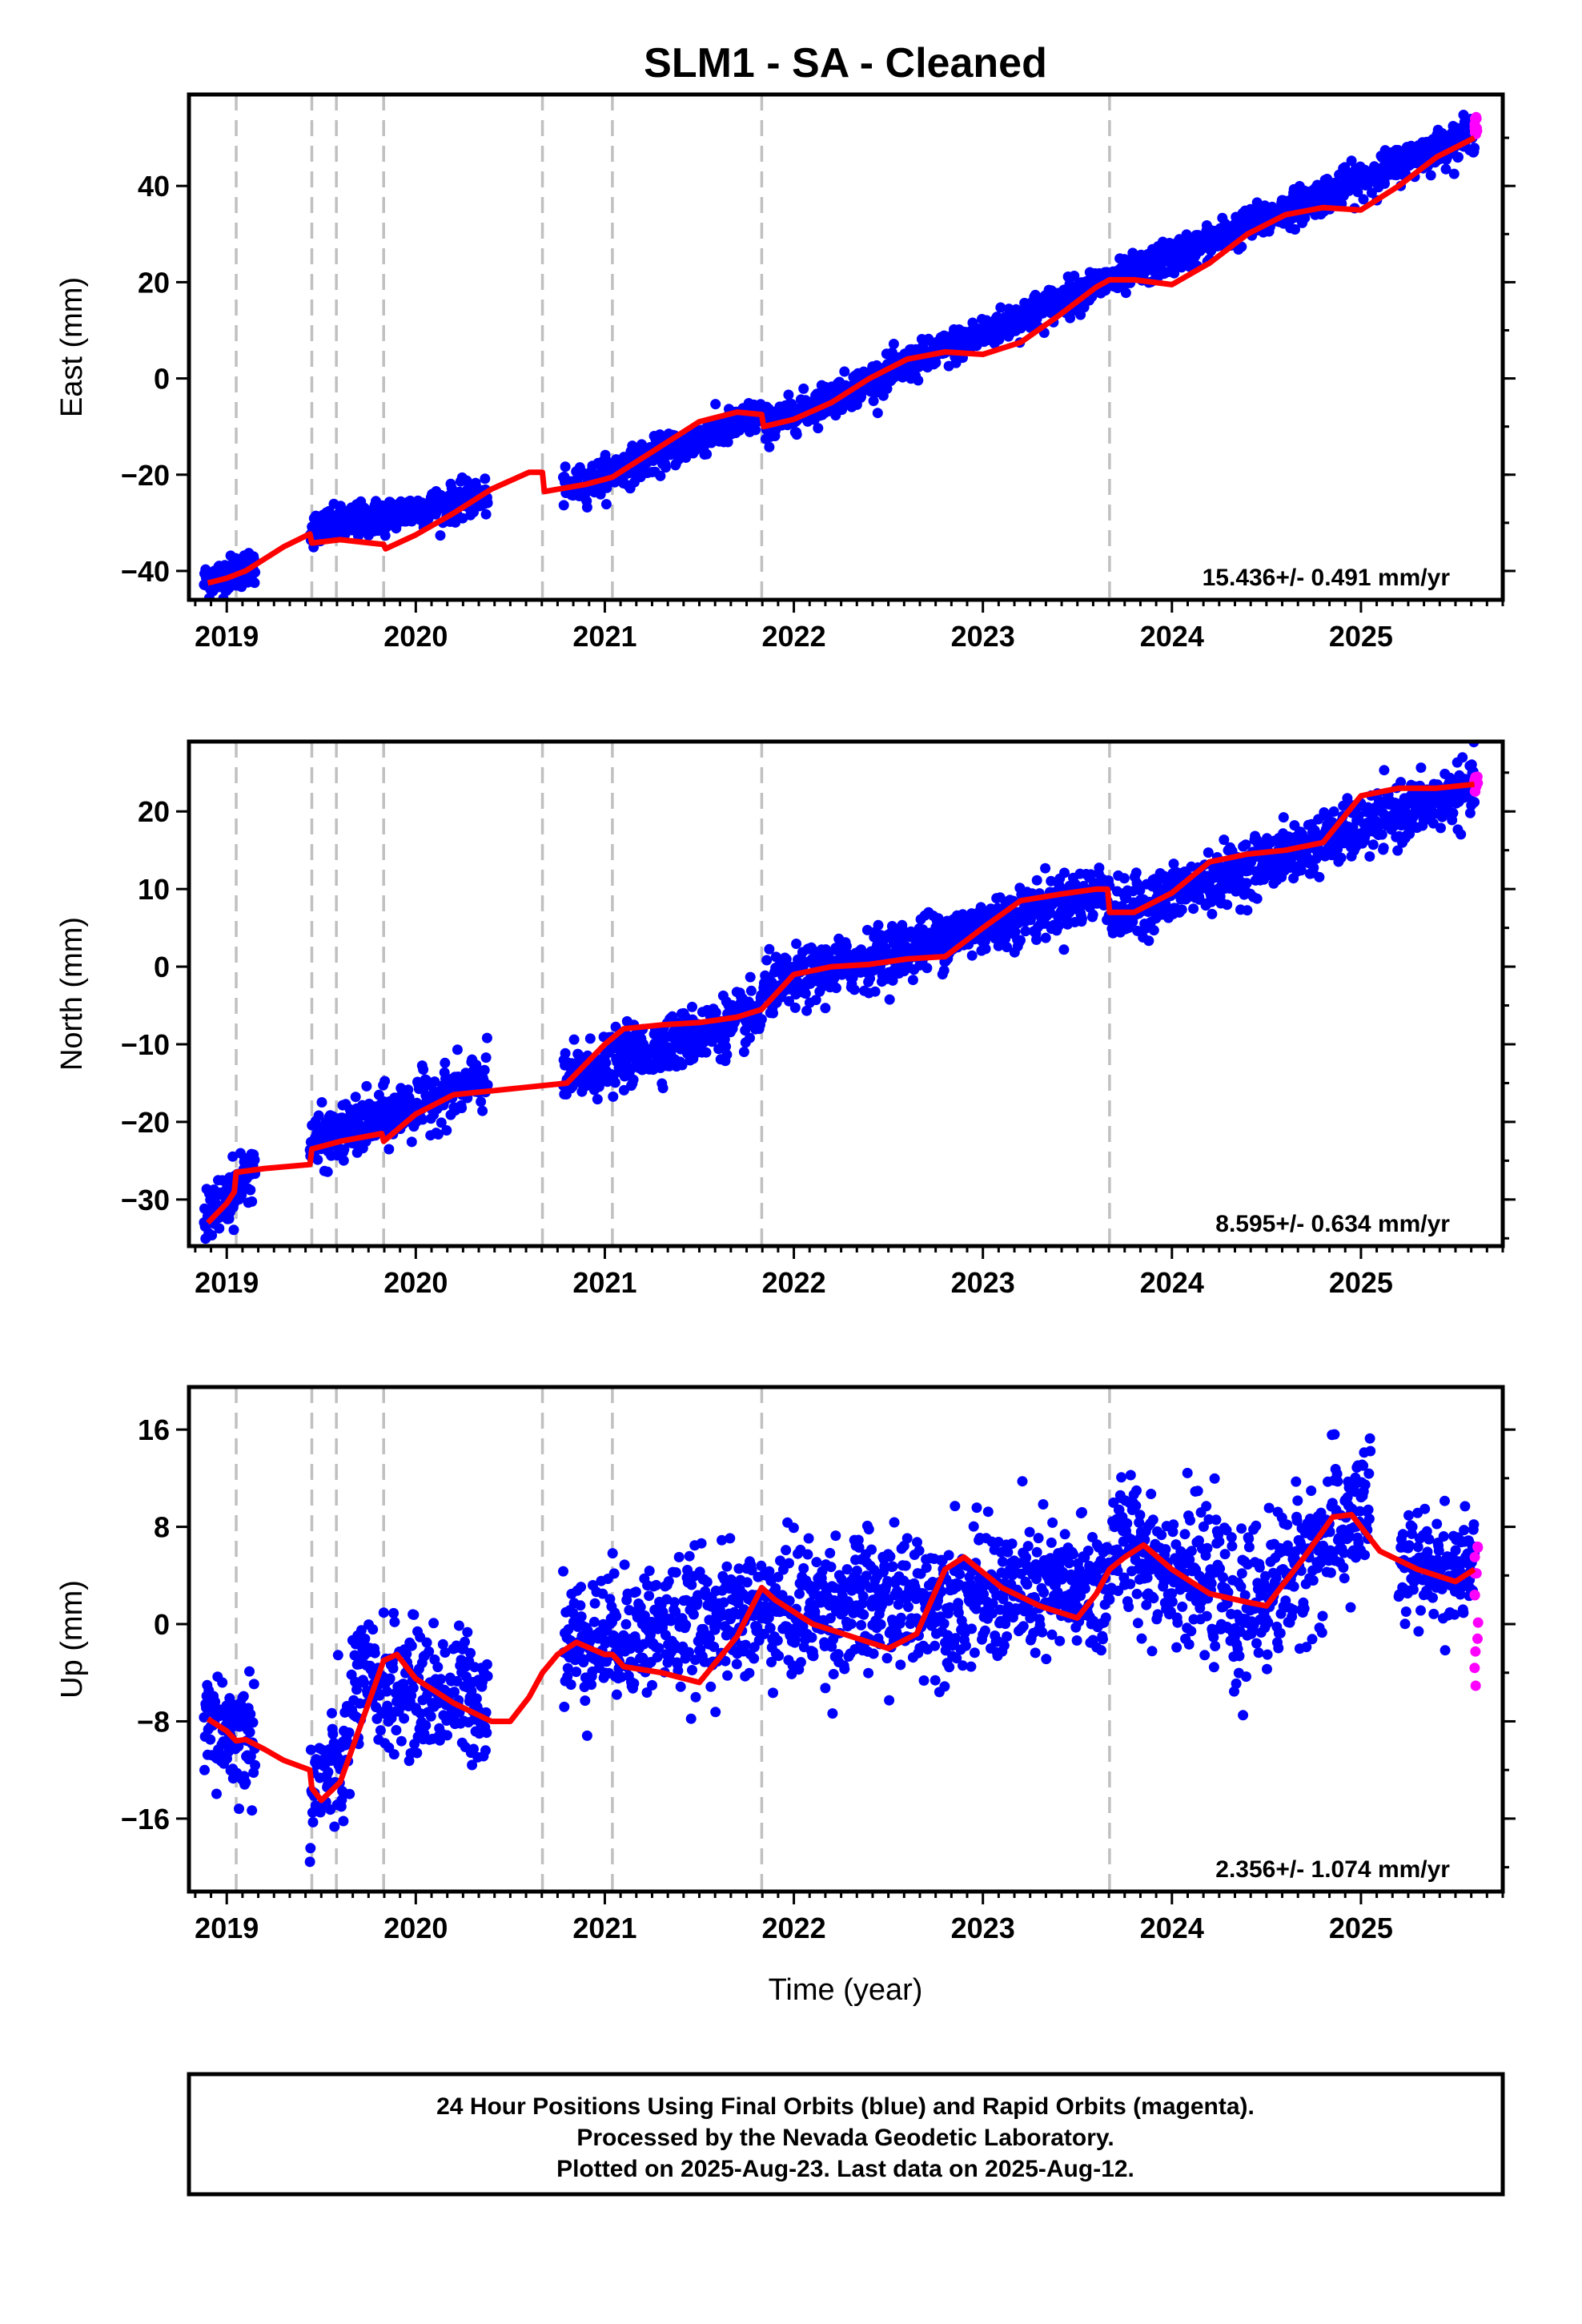  Describe the element at coordinates (154, 186) in the screenshot. I see `east-y-tick-label: 40` at that location.